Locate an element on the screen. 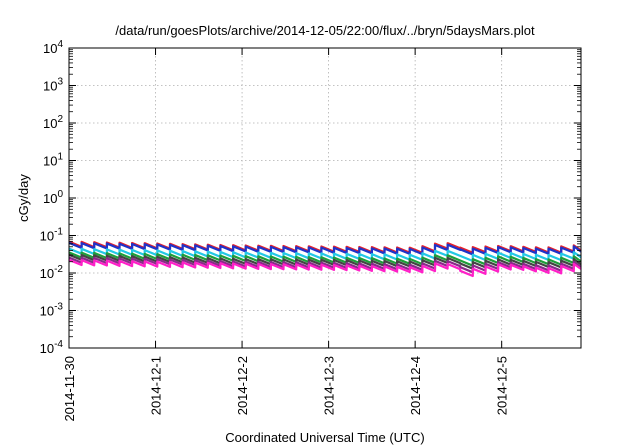 Image resolution: width=640 pixels, height=448 pixels. y-tick-label: 10² is located at coordinates (53, 122).